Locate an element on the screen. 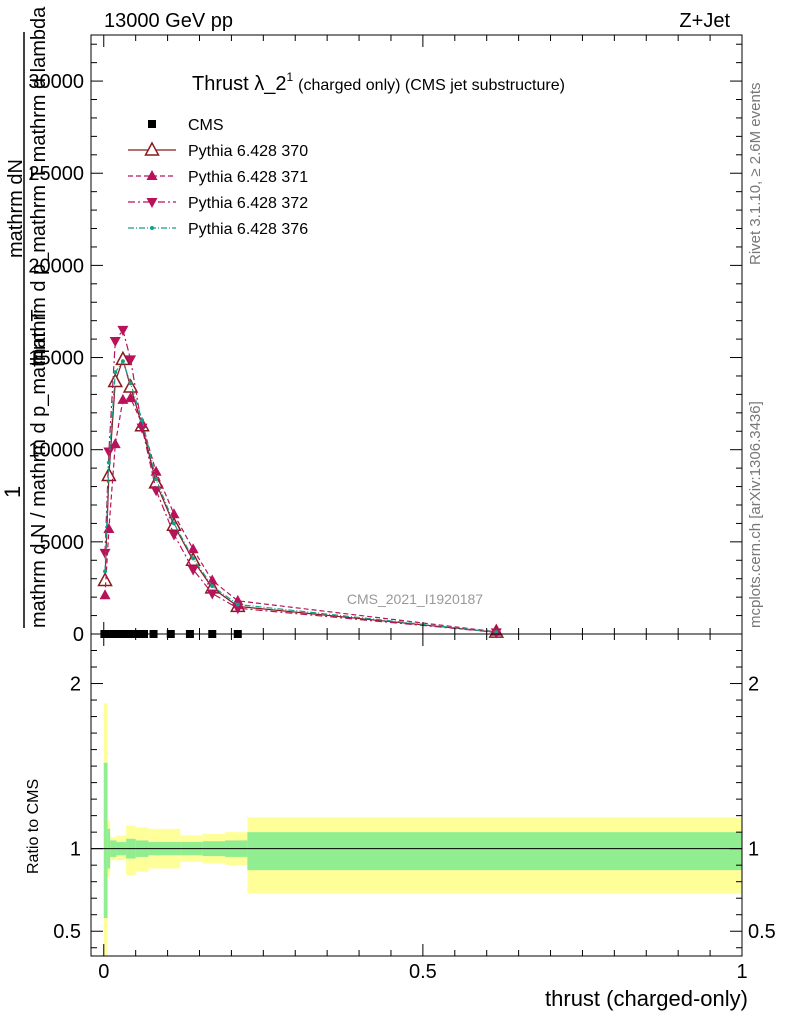 The height and width of the screenshot is (1024, 786). legend-label: Pythia 6.428 376 is located at coordinates (248, 229).